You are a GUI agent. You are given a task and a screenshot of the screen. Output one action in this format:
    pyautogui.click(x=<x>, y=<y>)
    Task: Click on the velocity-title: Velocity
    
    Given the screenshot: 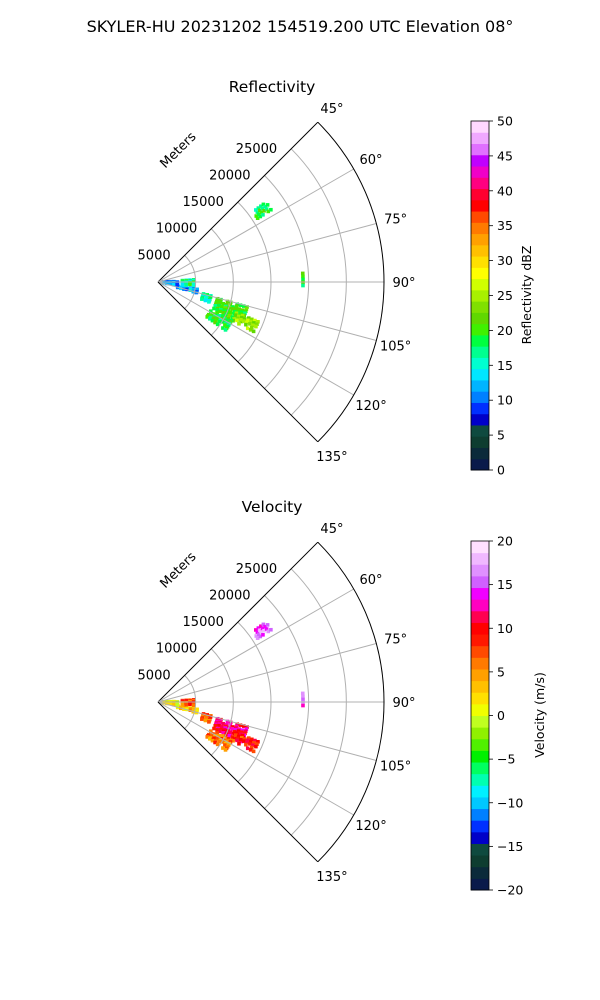 What is the action you would take?
    pyautogui.click(x=272, y=507)
    